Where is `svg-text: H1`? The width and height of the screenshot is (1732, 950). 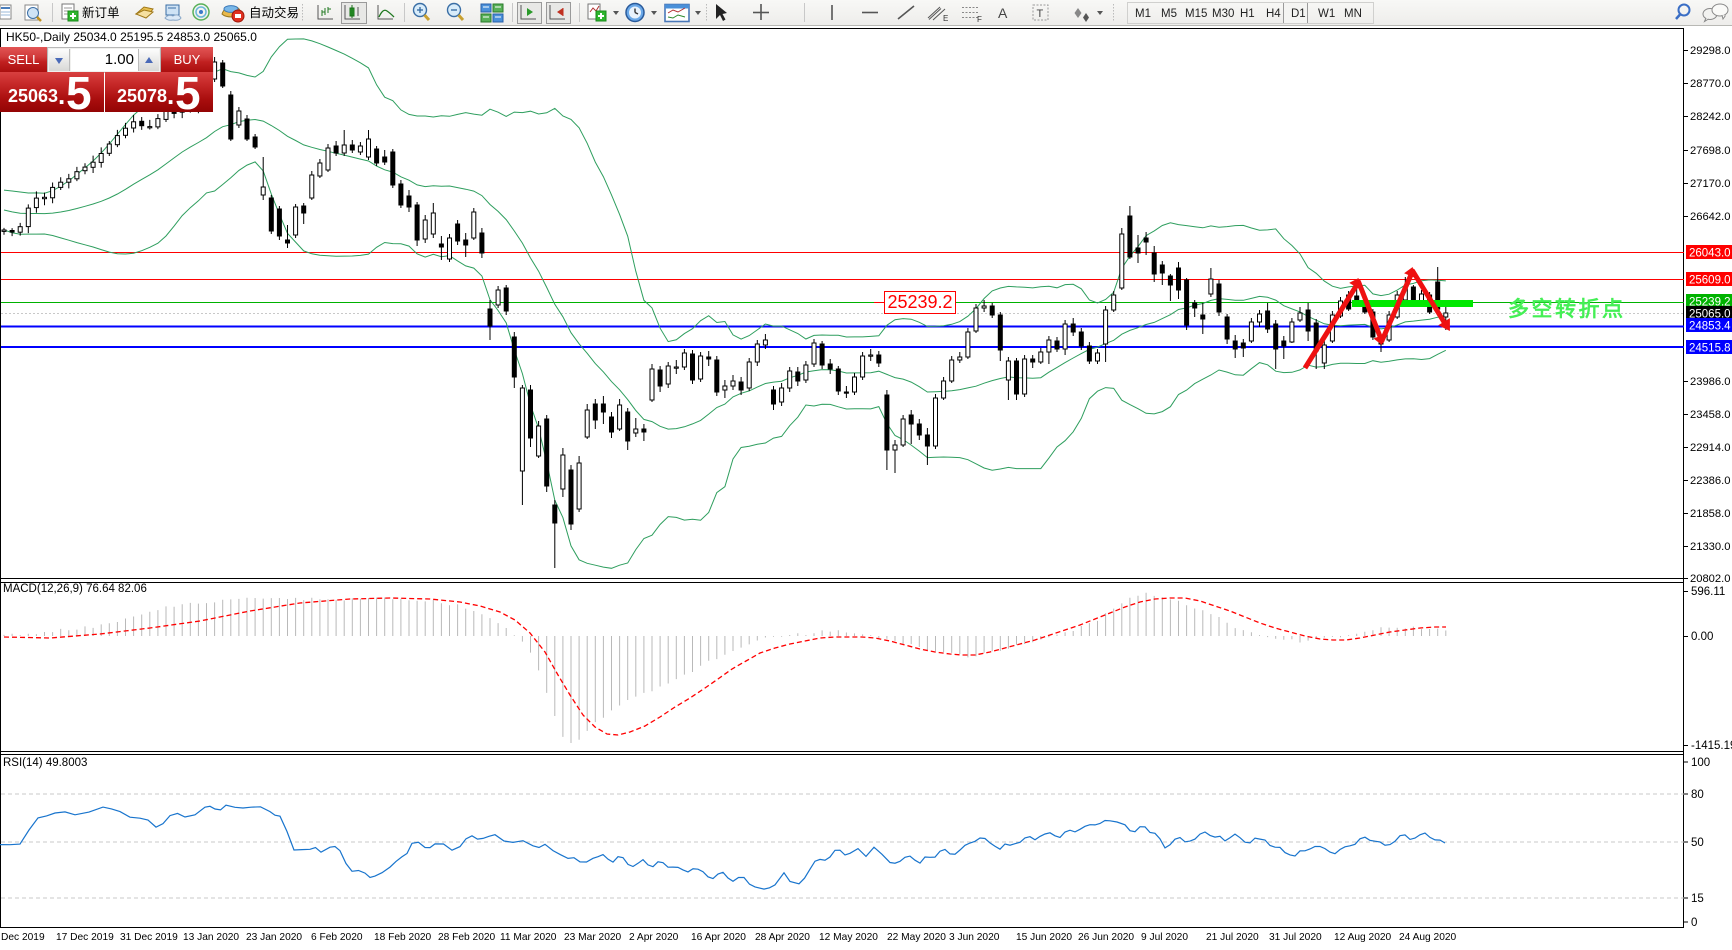 svg-text: H1 is located at coordinates (1247, 14).